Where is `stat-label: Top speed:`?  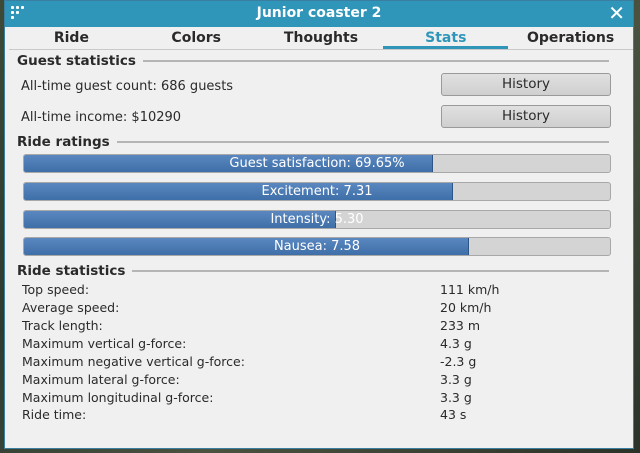 stat-label: Top speed: is located at coordinates (56, 289).